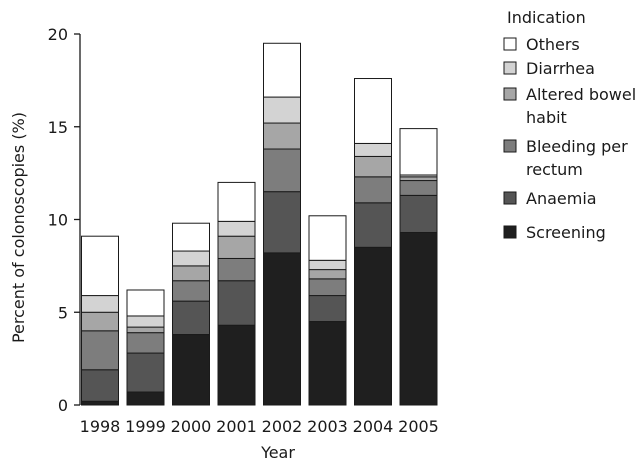 The height and width of the screenshot is (466, 641). I want to click on bar-stack-1998, so click(100, 320).